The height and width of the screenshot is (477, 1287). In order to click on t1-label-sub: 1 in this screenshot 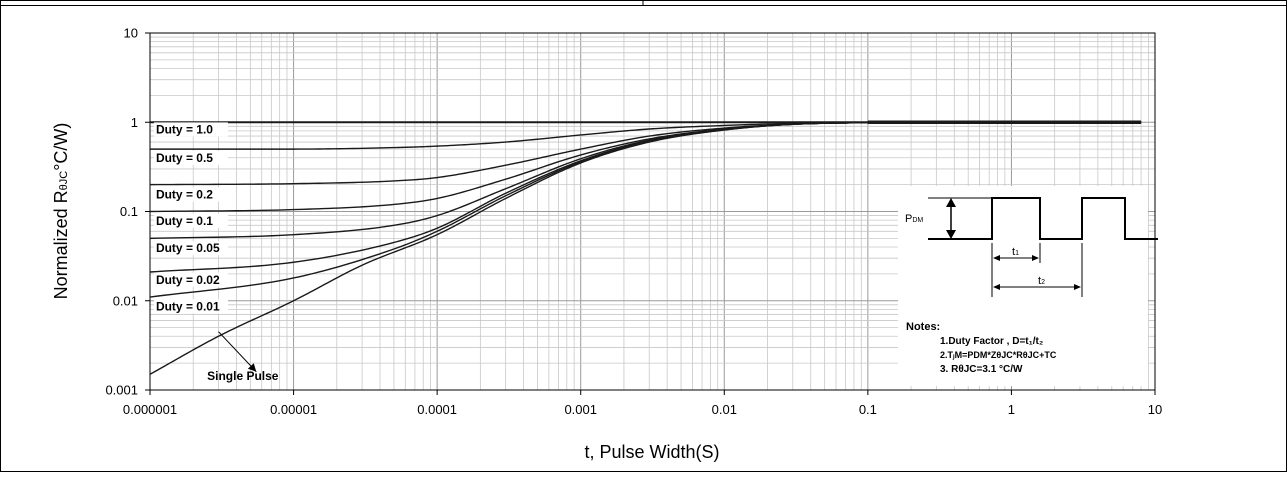, I will do `click(1017, 253)`.